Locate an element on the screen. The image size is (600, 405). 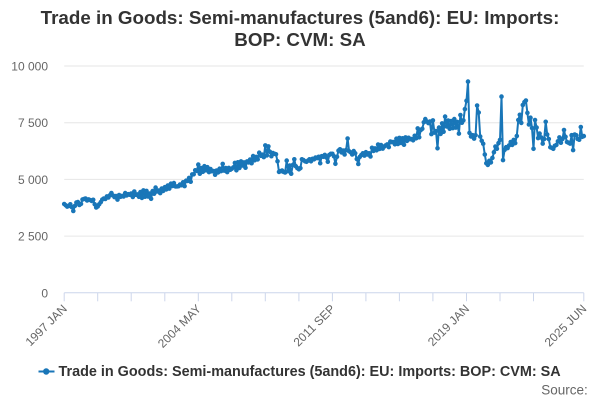
svg-text: 7 500 is located at coordinates (33, 123).